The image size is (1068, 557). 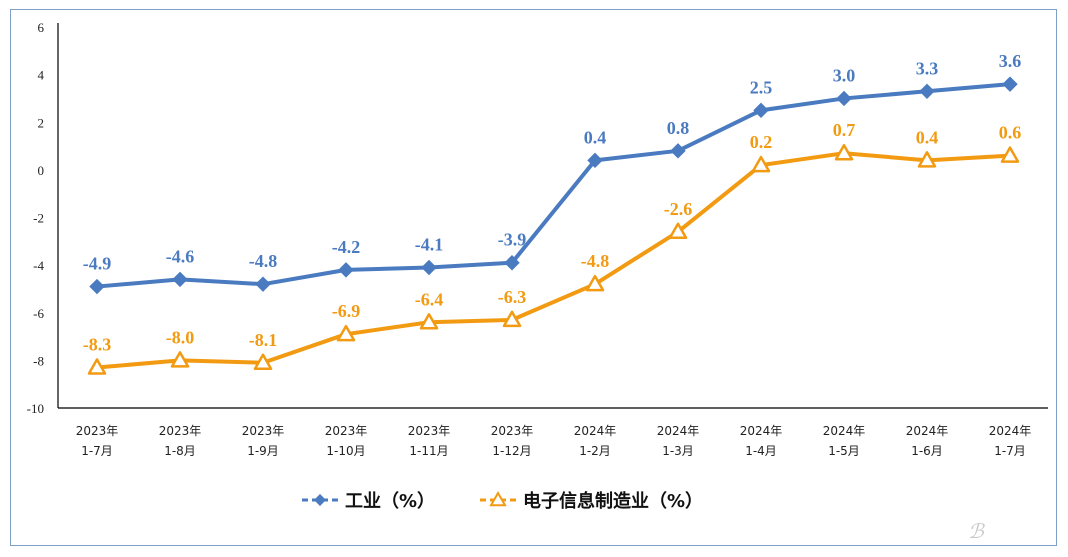 I want to click on x-tick-label-period: 1-2月, so click(x=595, y=451).